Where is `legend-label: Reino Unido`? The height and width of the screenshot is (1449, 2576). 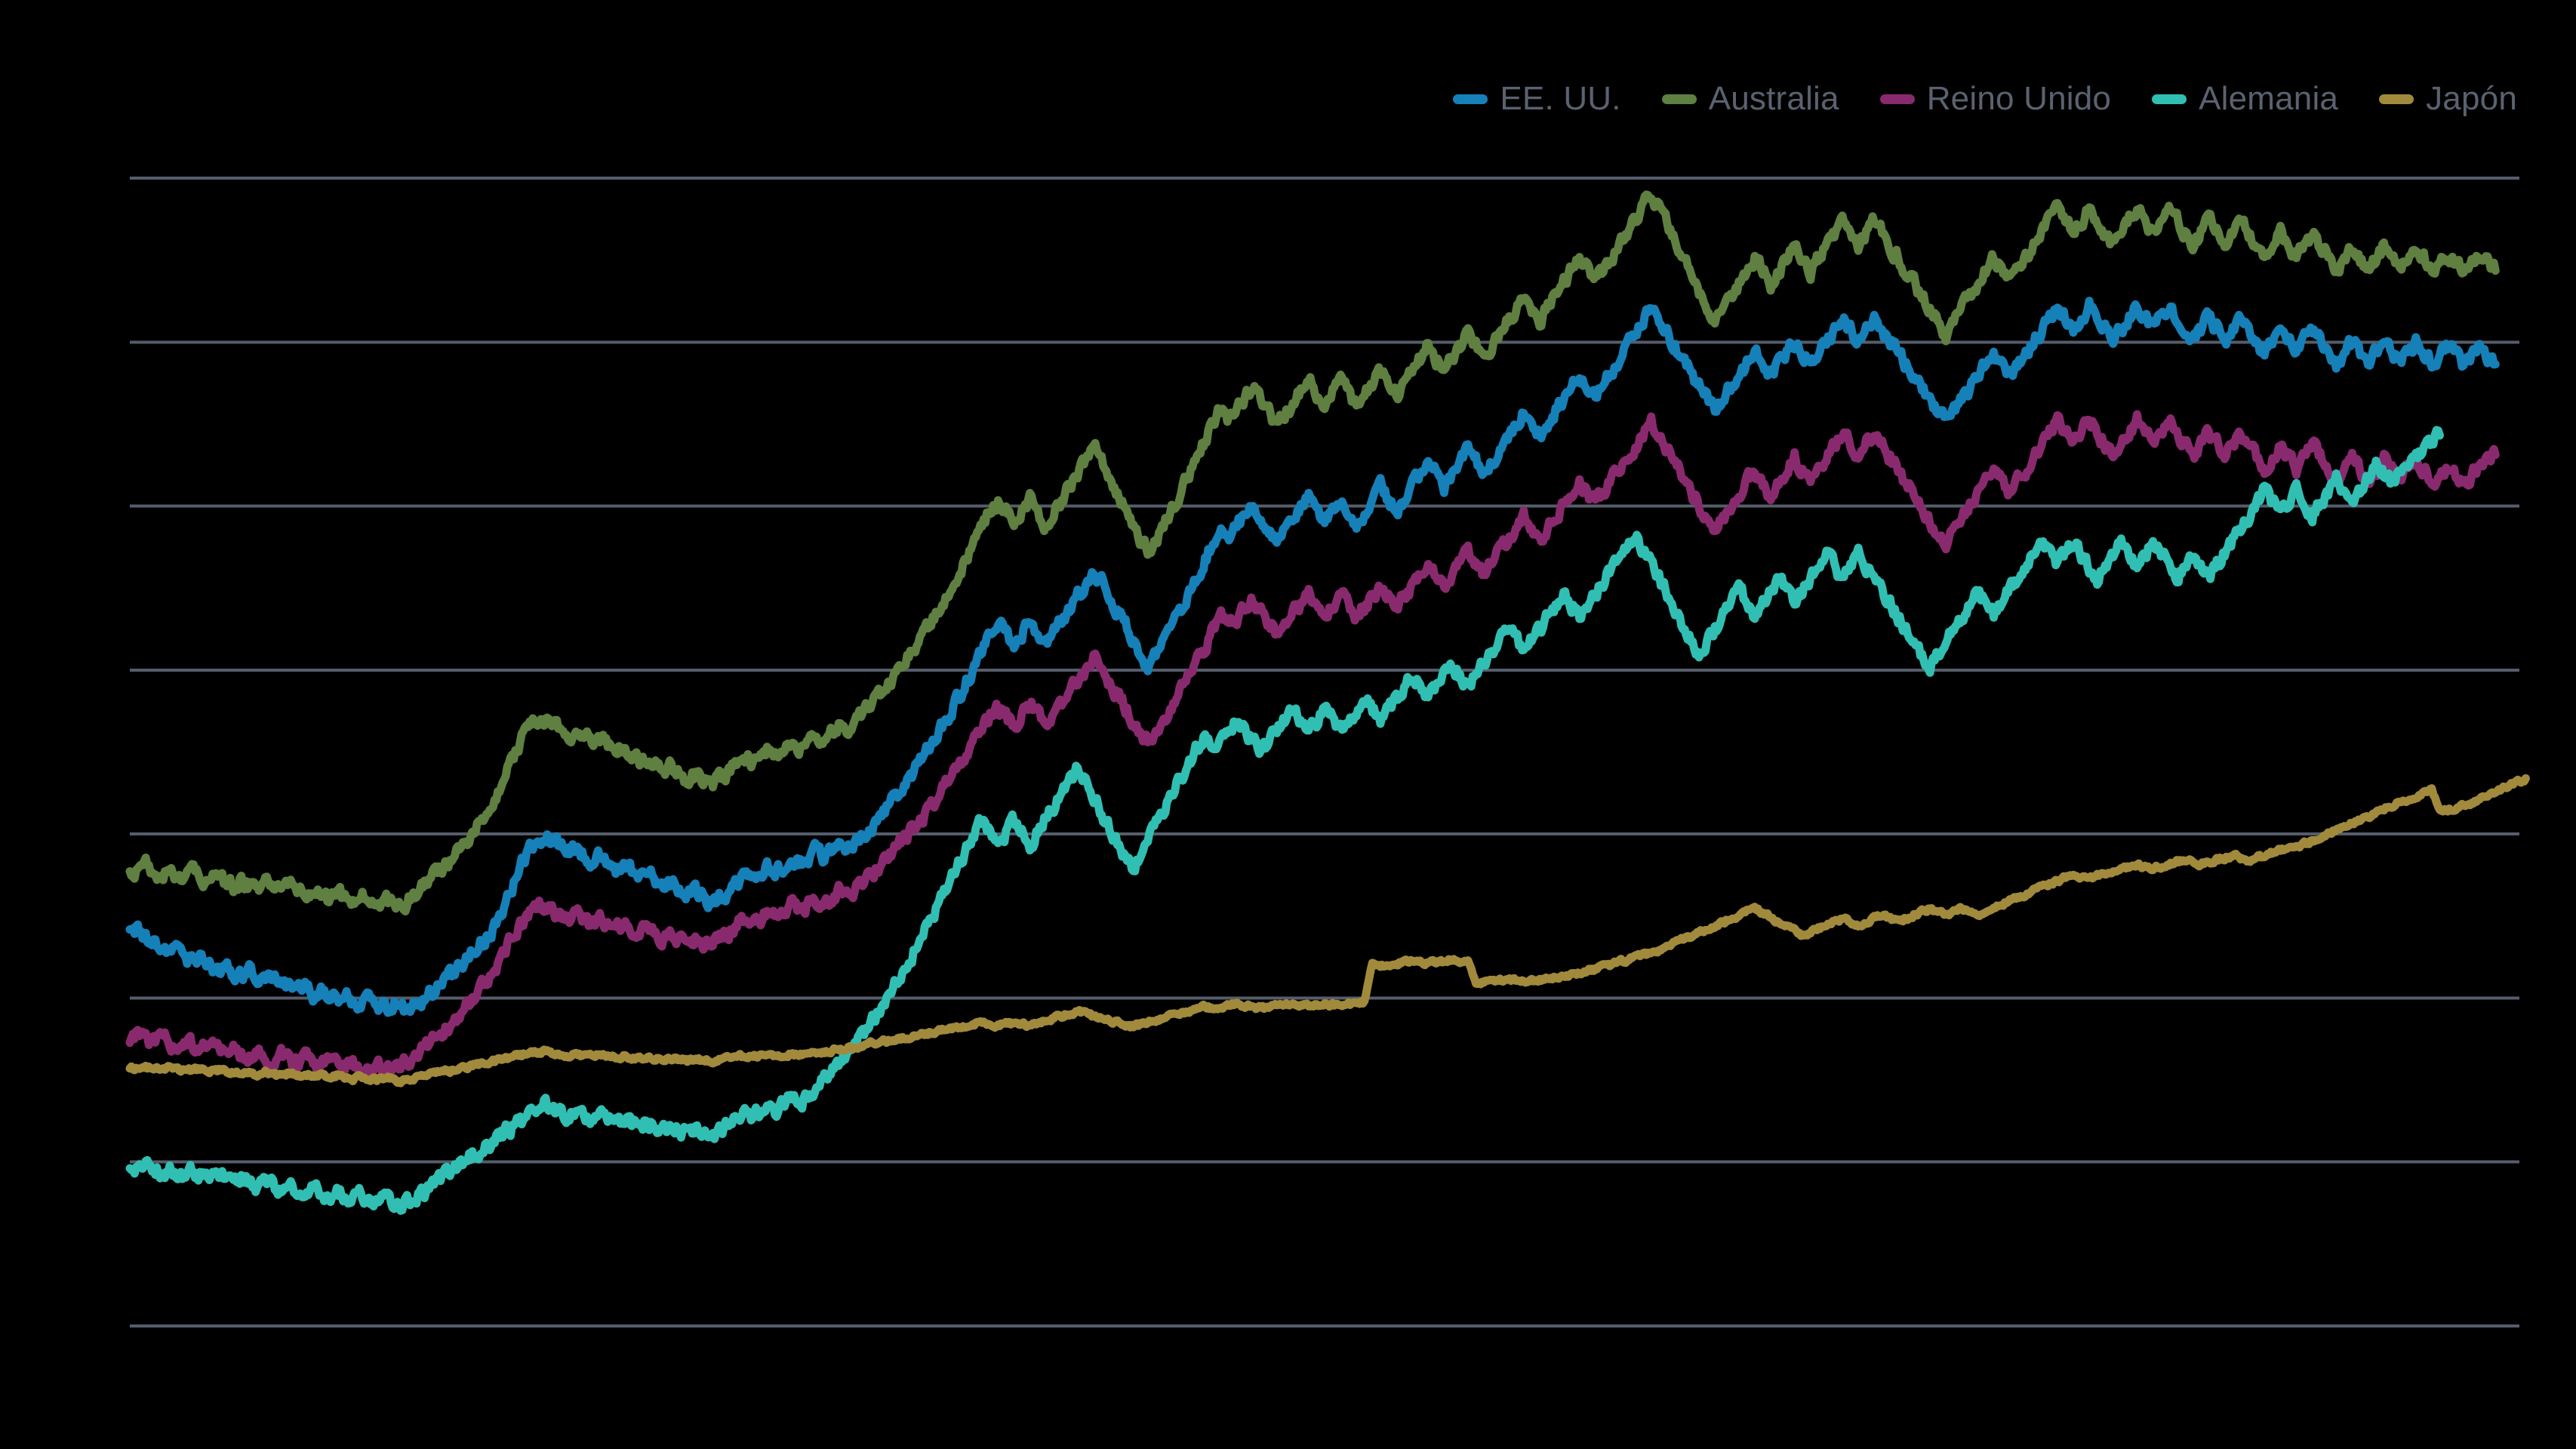
legend-label: Reino Unido is located at coordinates (2019, 98).